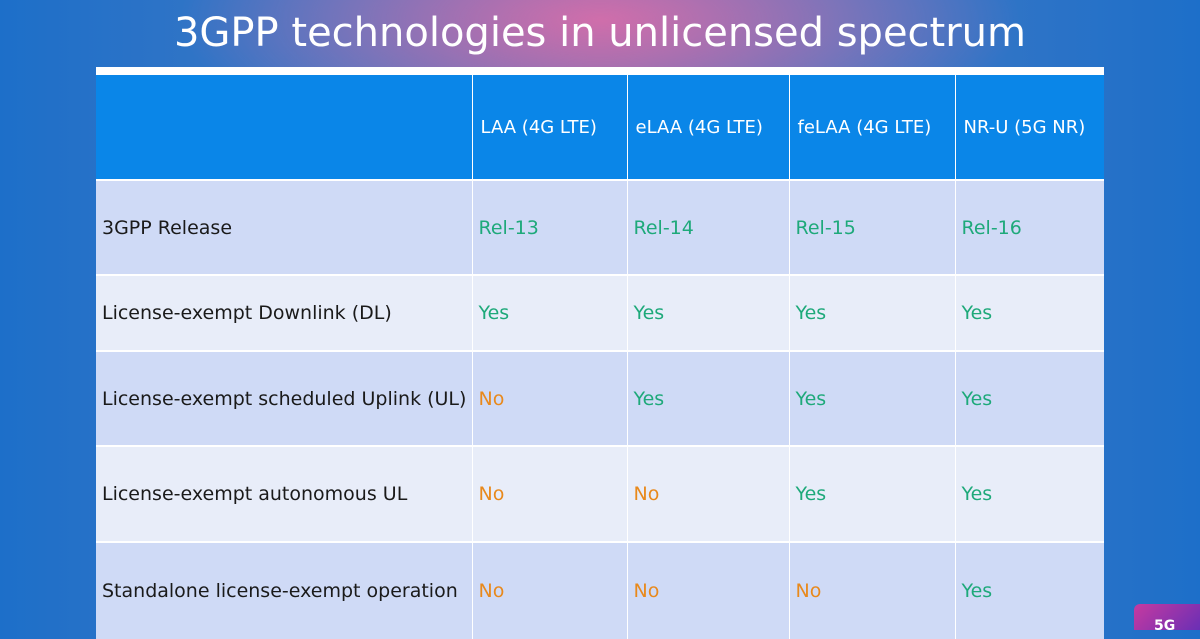  What do you see at coordinates (1165, 626) in the screenshot?
I see `brand-badge-label: 5G` at bounding box center [1165, 626].